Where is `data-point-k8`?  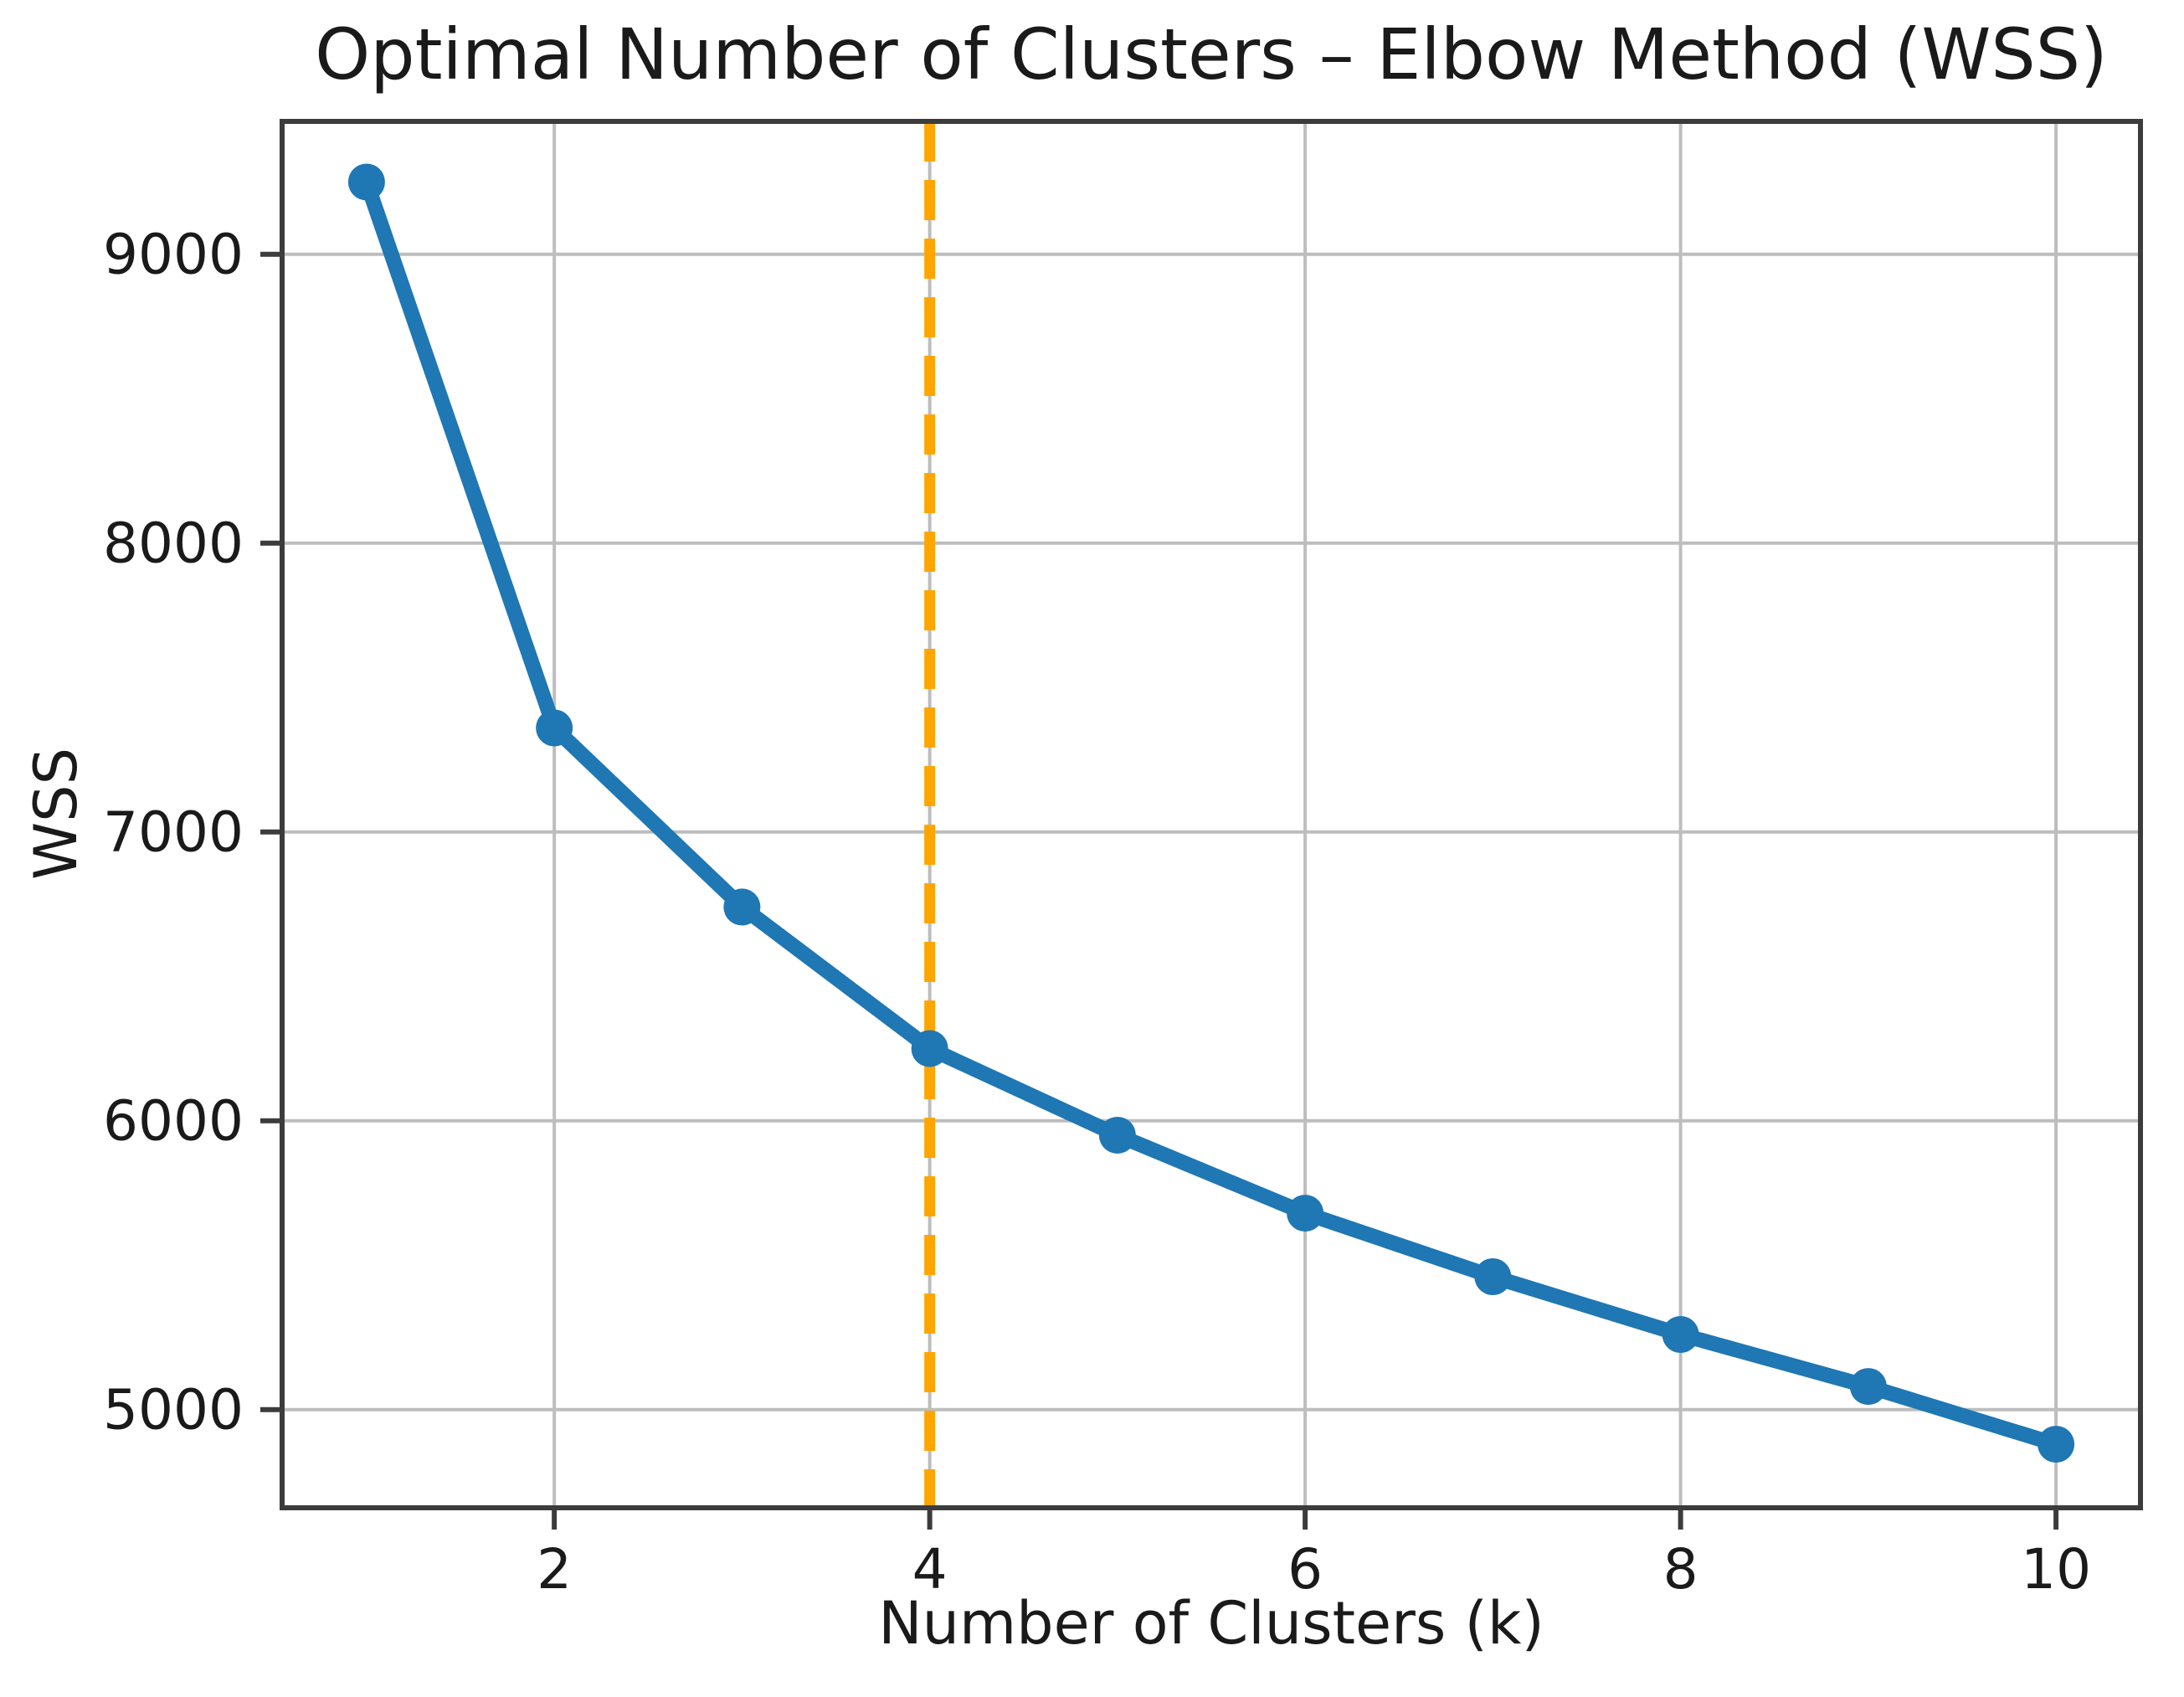 data-point-k8 is located at coordinates (1680, 1334).